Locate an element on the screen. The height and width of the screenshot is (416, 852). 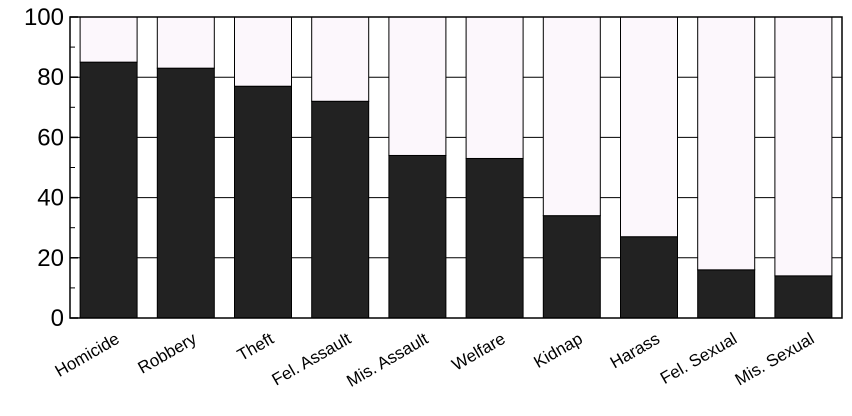
x-tick-label: Welfare is located at coordinates (479, 352).